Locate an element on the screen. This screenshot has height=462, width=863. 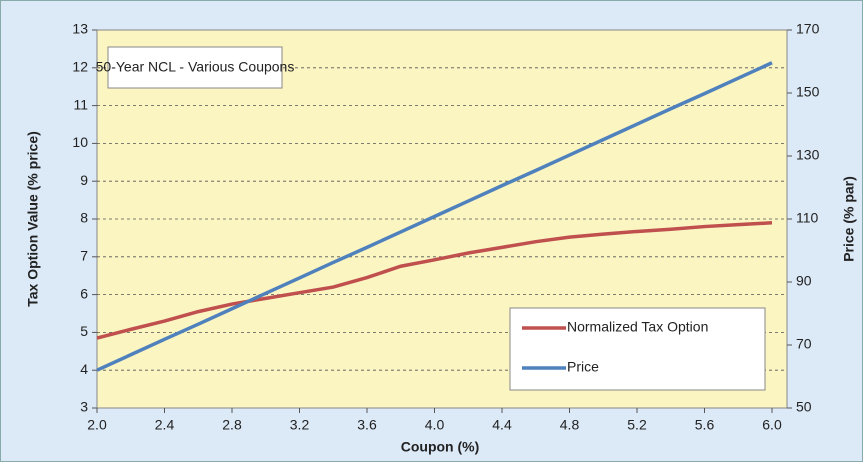
x-tick-label: 3.2 is located at coordinates (300, 425).